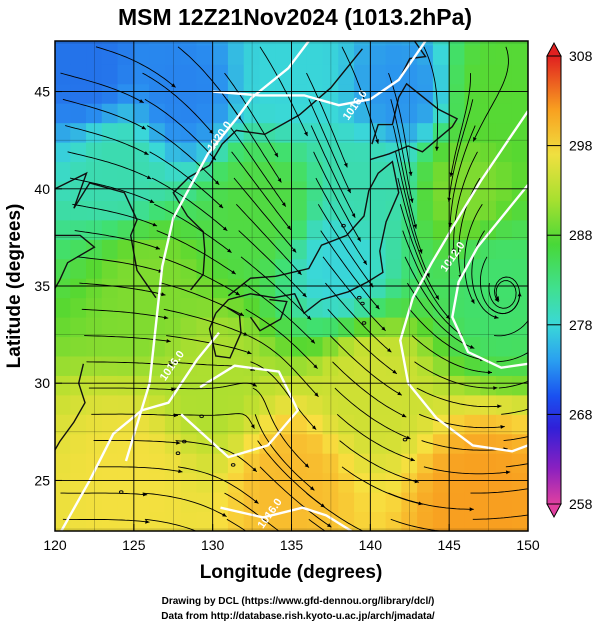 The width and height of the screenshot is (599, 625). Describe the element at coordinates (371, 545) in the screenshot. I see `x-tick-label: 140` at that location.